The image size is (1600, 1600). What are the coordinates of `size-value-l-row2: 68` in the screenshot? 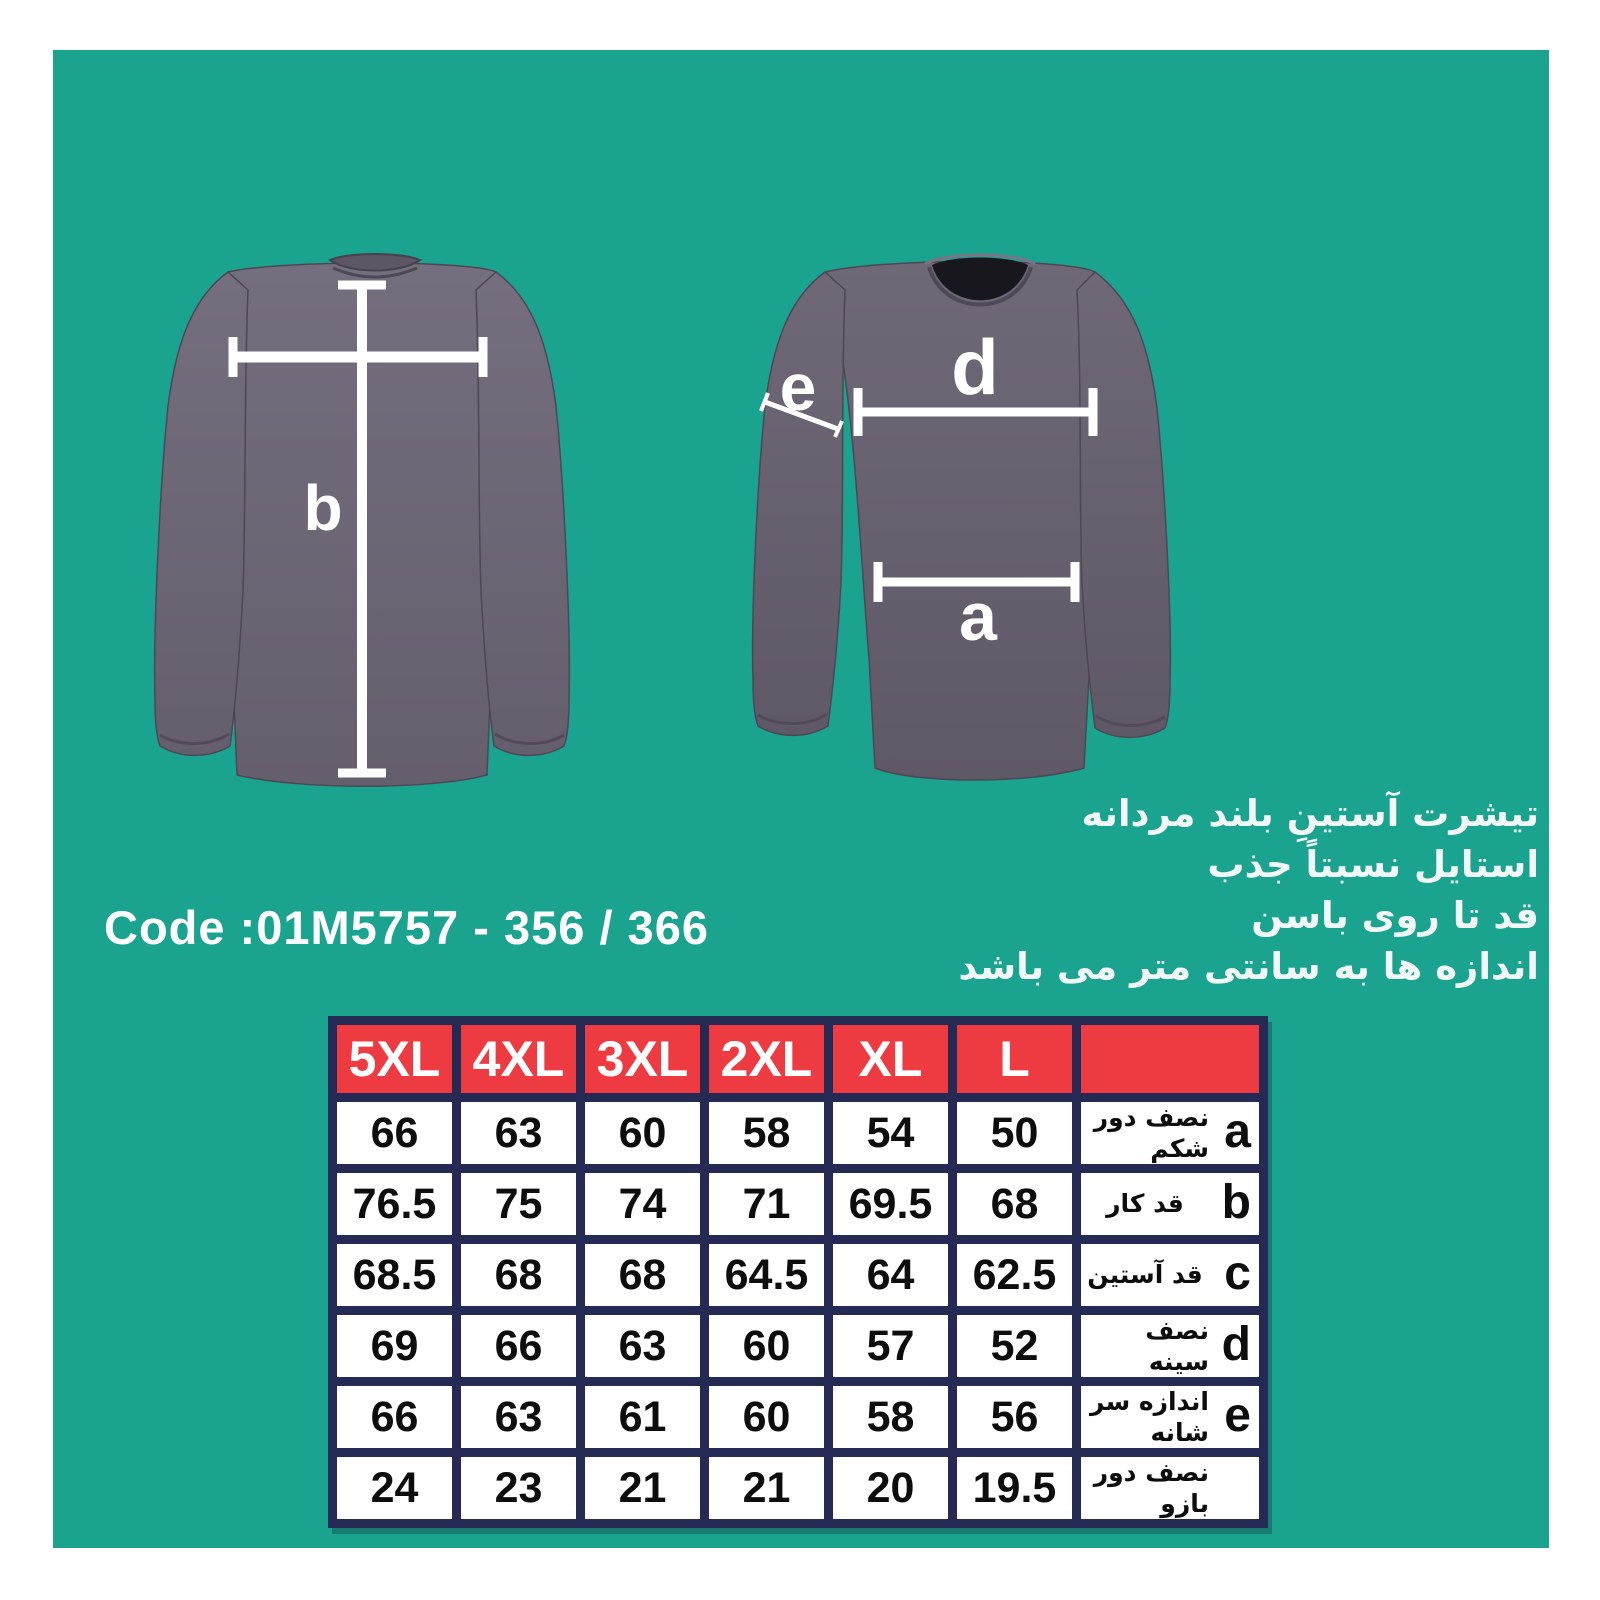 It's located at (1014, 1204).